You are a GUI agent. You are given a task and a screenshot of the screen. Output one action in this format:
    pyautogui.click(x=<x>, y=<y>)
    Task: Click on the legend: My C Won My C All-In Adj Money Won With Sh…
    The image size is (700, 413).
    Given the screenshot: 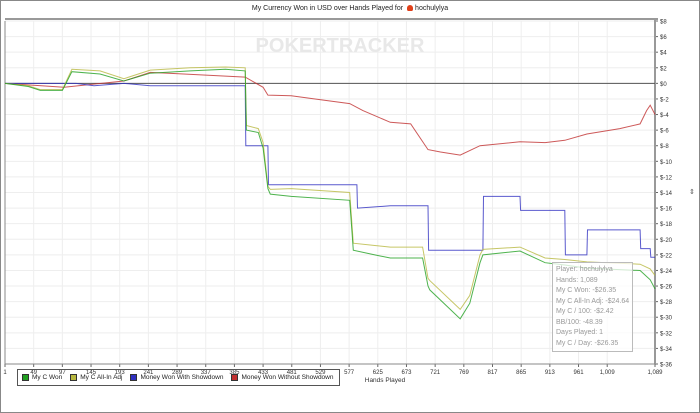 What is the action you would take?
    pyautogui.click(x=179, y=377)
    